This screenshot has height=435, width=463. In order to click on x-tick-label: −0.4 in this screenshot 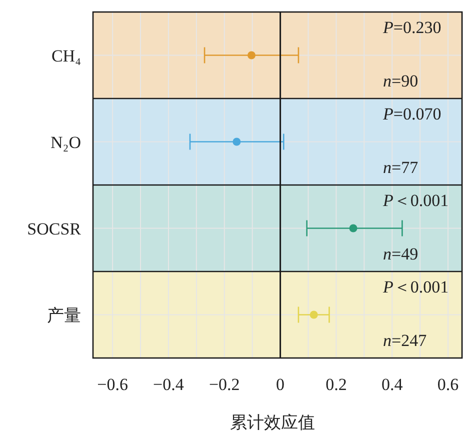, I will do `click(168, 384)`.